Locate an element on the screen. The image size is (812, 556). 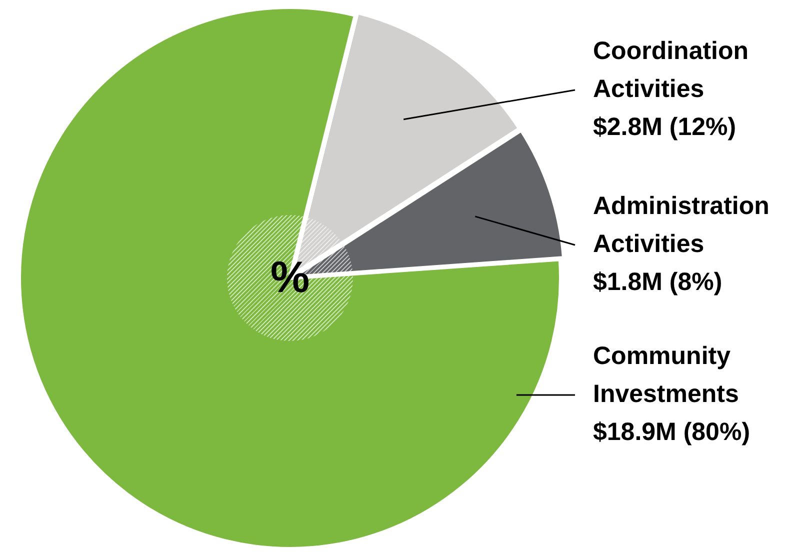
slice-label: Administration Activities is located at coordinates (681, 225).